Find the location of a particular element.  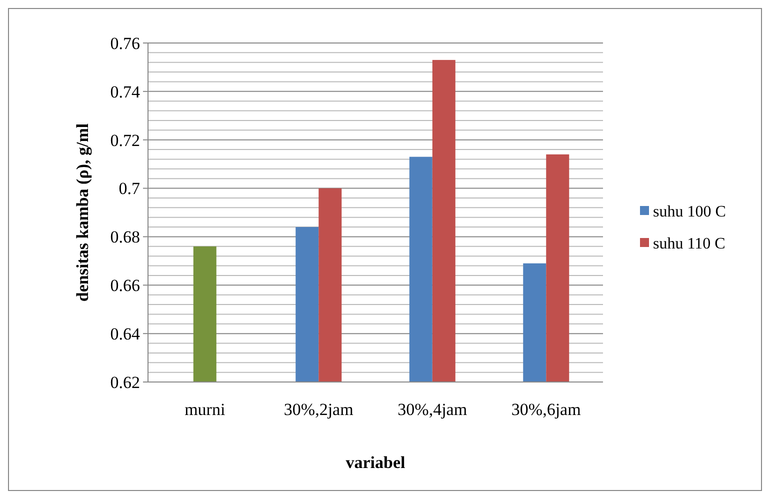

x-axis-title: variabel is located at coordinates (376, 462).